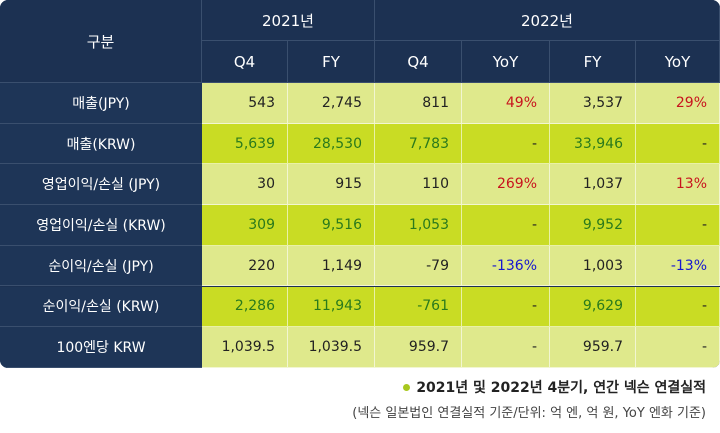  Describe the element at coordinates (331, 144) in the screenshot. I see `cell: 28,530` at that location.